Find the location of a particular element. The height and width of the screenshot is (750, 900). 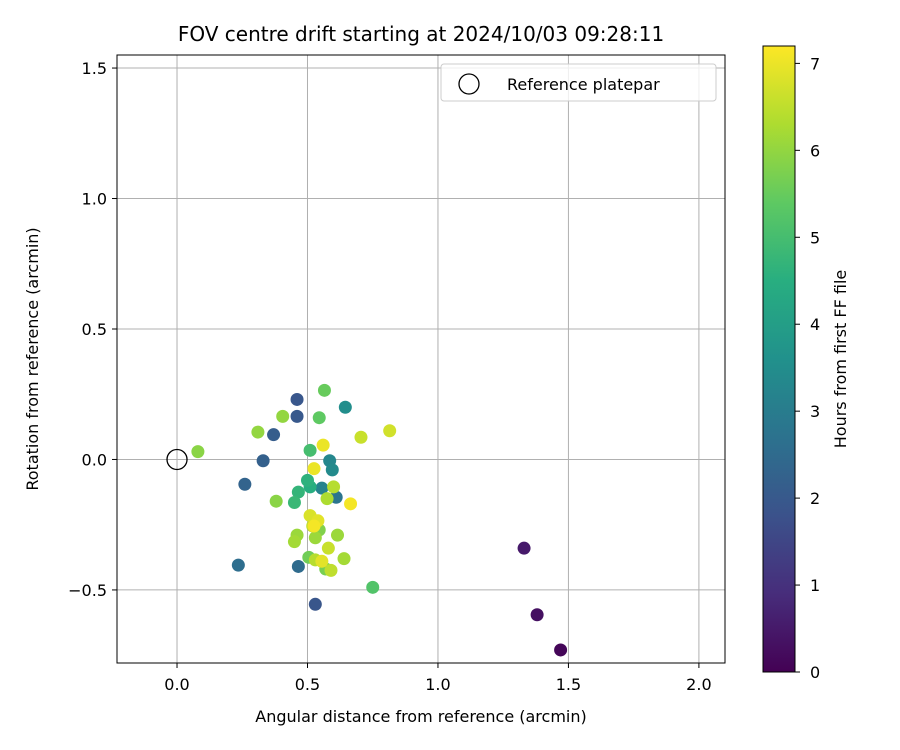

colorbar-tick-label: 7 is located at coordinates (815, 63).